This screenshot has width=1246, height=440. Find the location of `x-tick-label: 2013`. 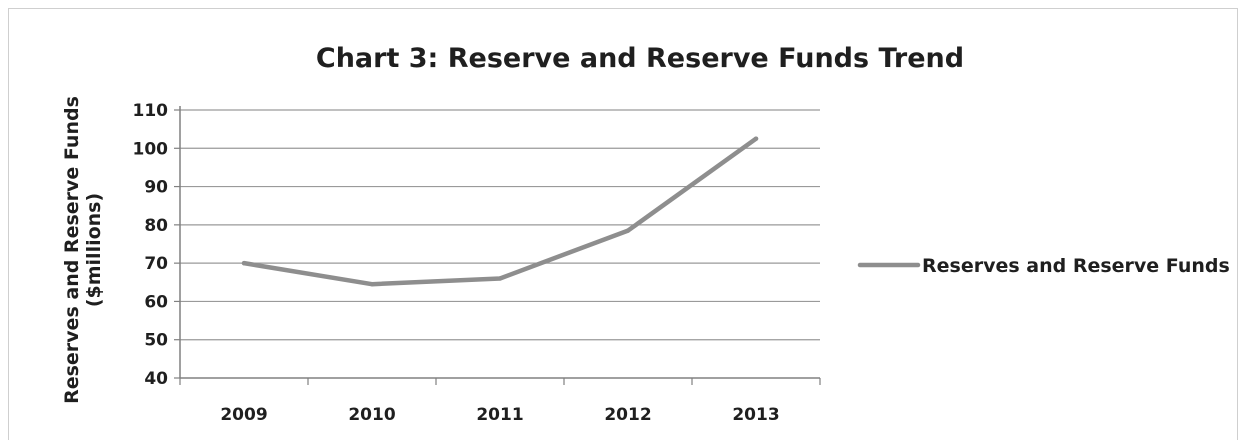

x-tick-label: 2013 is located at coordinates (755, 415).